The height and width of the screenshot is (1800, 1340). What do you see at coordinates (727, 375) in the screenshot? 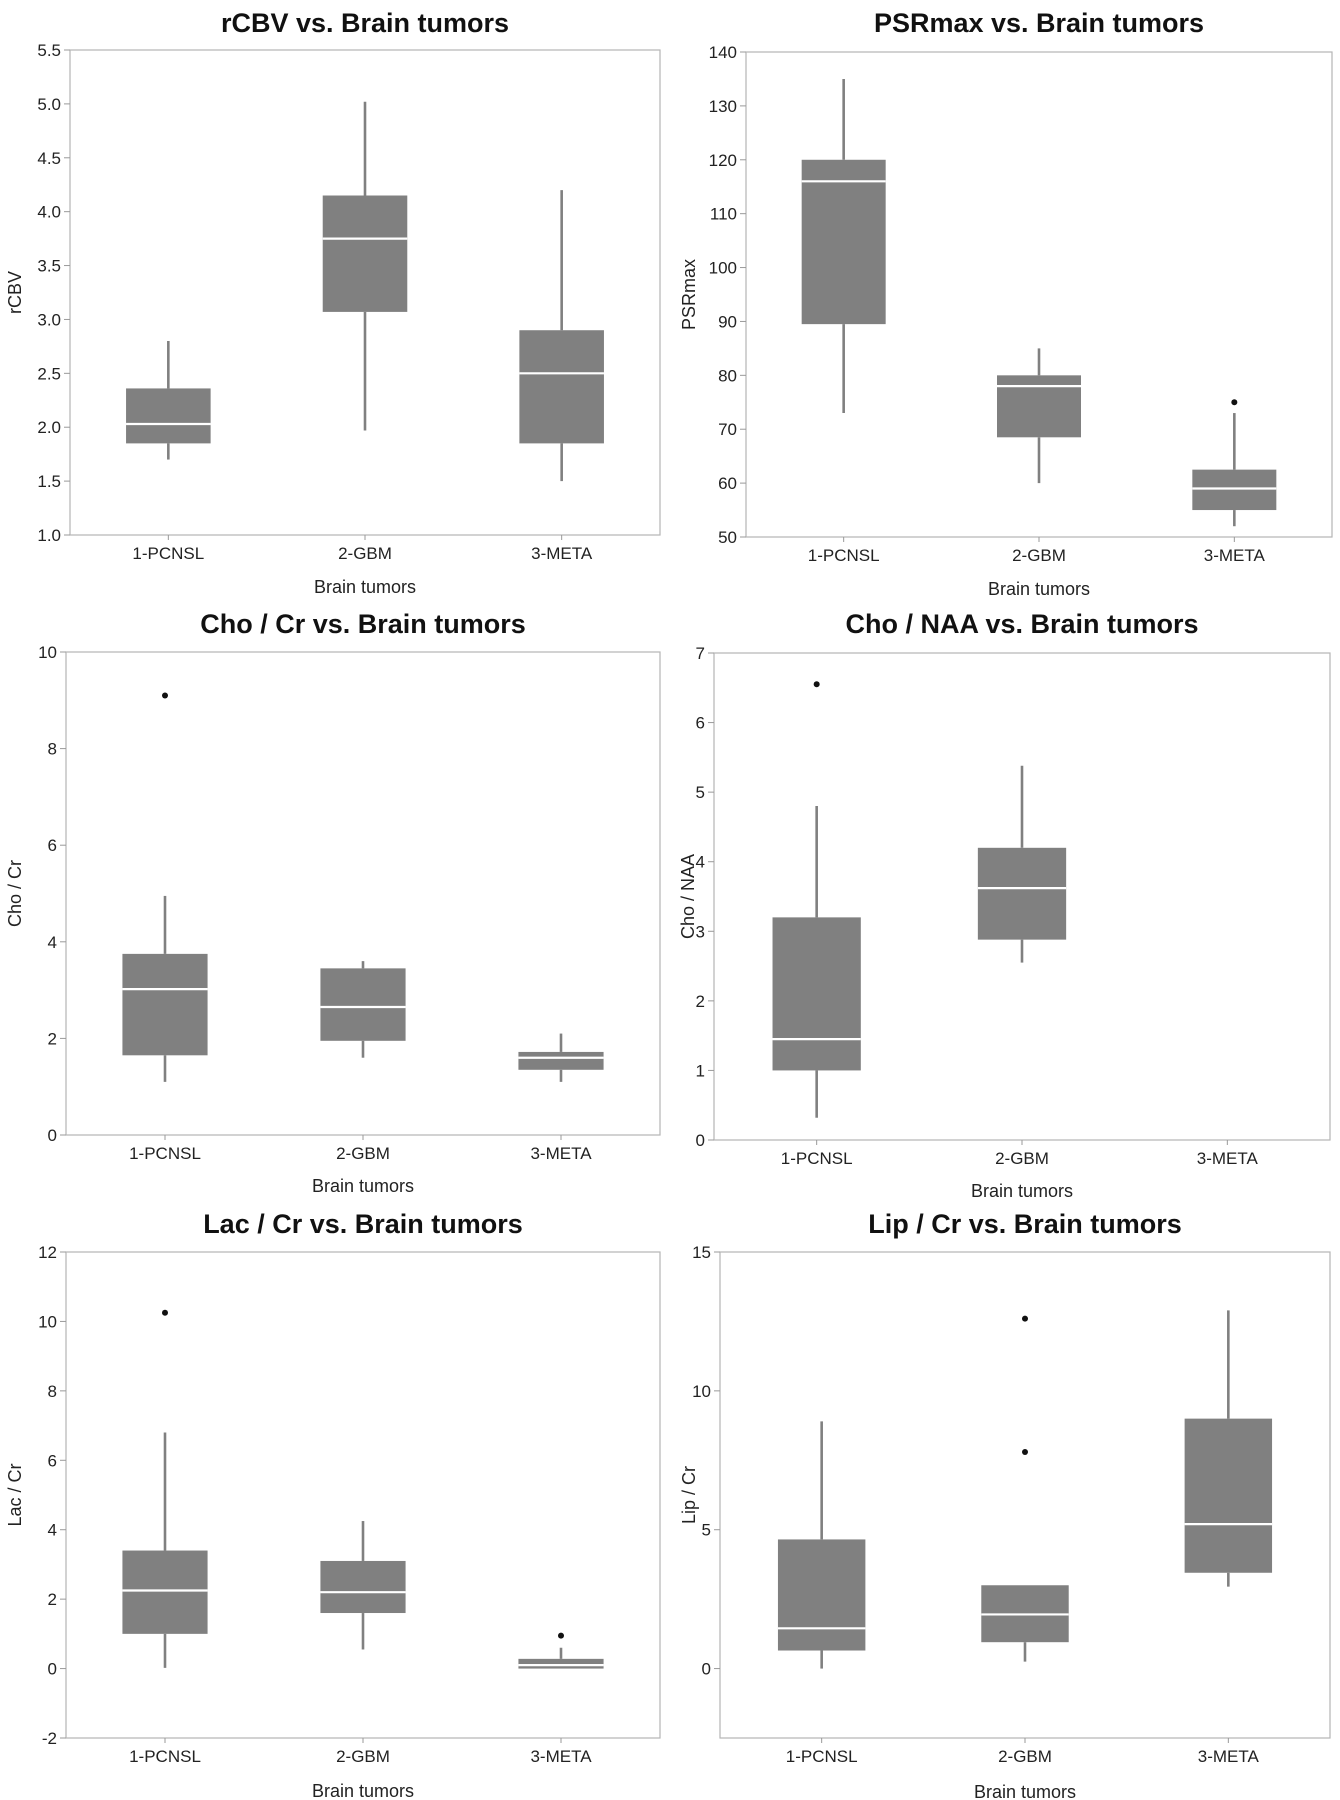
I see `y-tick-label: 80` at bounding box center [727, 375].